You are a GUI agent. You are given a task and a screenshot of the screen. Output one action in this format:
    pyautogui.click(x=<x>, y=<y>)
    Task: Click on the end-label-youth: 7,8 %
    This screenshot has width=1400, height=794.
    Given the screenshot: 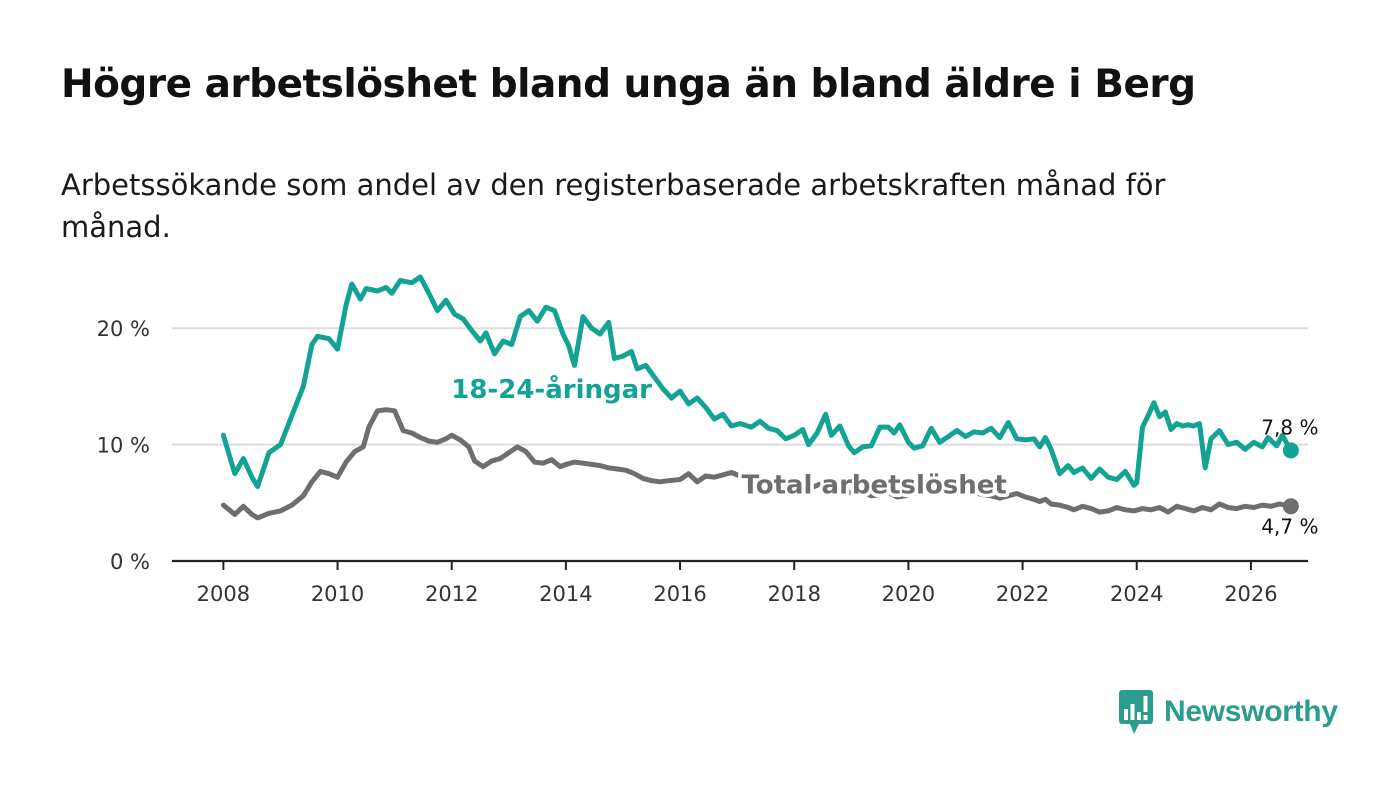 What is the action you would take?
    pyautogui.click(x=1289, y=427)
    